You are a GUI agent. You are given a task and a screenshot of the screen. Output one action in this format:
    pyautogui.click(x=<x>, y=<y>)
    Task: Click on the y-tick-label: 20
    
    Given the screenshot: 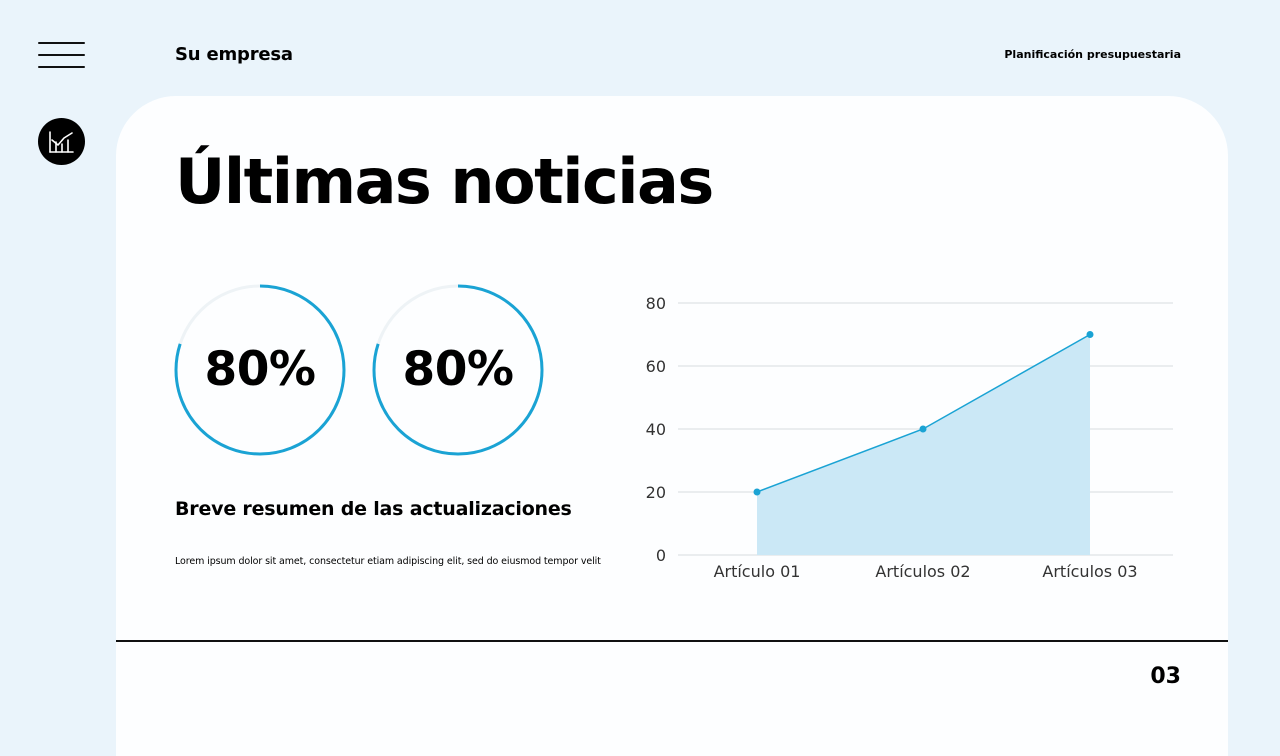 What is the action you would take?
    pyautogui.click(x=656, y=492)
    